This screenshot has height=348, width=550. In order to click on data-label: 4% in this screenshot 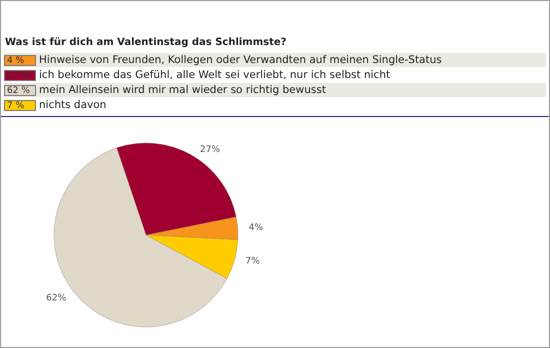, I will do `click(256, 227)`.